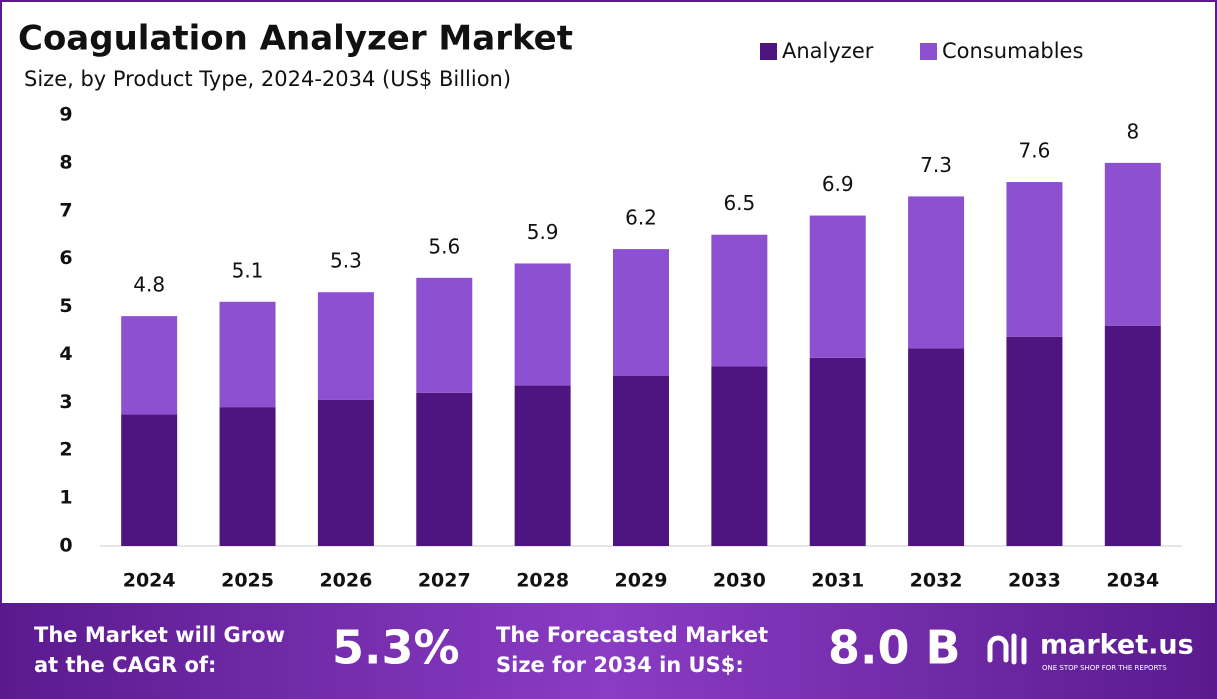 The width and height of the screenshot is (1217, 699). What do you see at coordinates (739, 203) in the screenshot?
I see `total-label: 6.5` at bounding box center [739, 203].